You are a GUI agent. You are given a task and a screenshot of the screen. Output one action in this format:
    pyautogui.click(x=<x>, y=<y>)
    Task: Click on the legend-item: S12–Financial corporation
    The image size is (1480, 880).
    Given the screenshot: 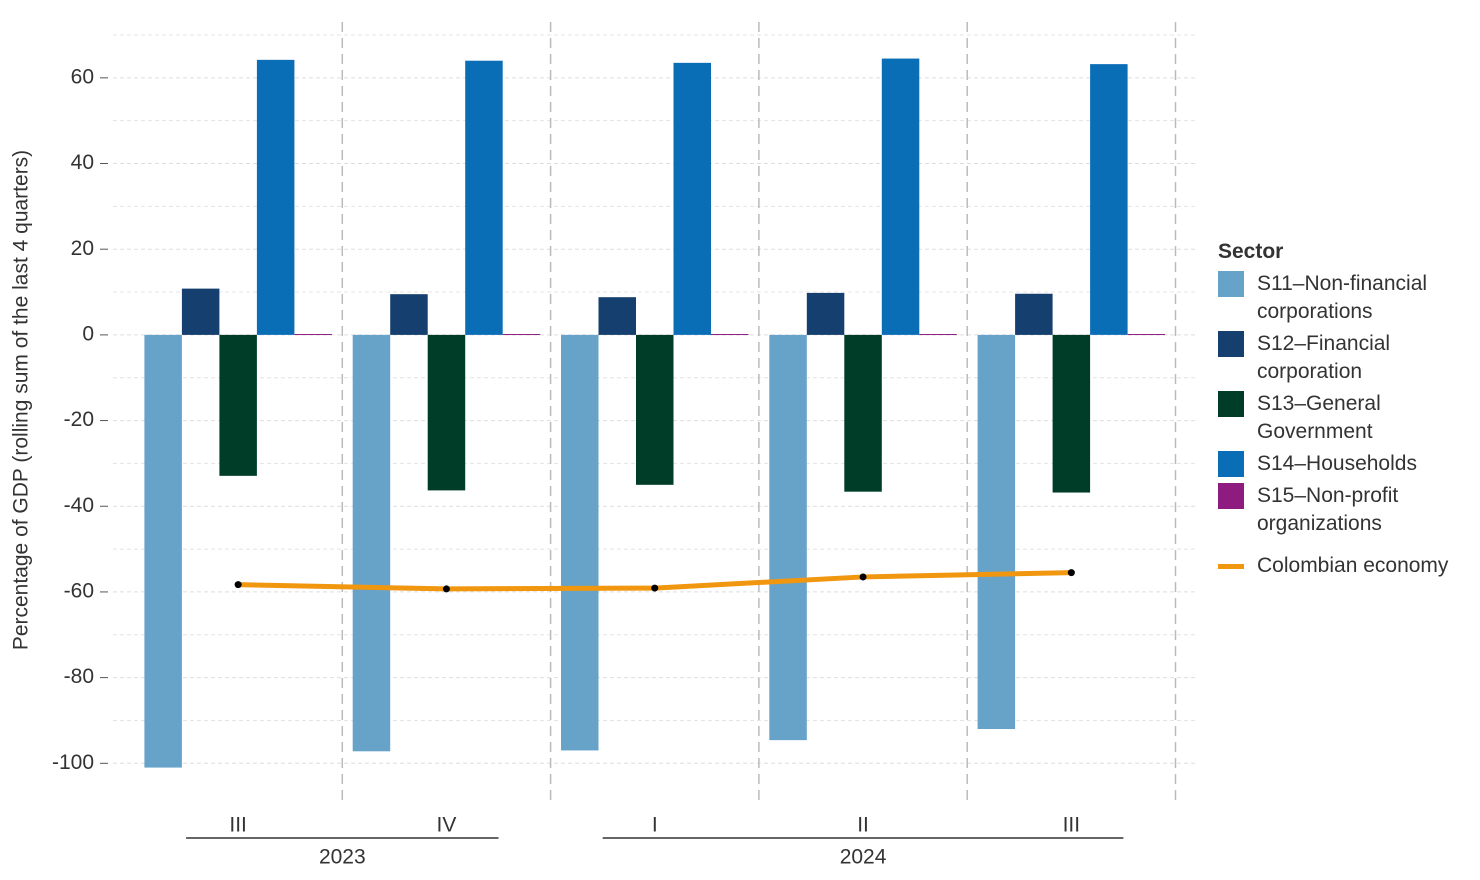 What is the action you would take?
    pyautogui.click(x=1345, y=358)
    